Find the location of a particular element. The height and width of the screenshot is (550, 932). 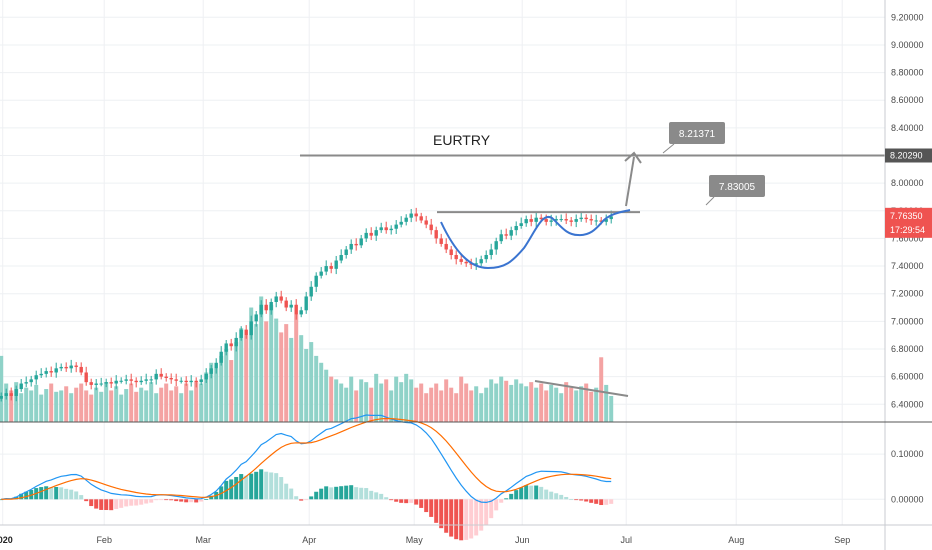

price-annotation: 8.21371 is located at coordinates (693, 138).